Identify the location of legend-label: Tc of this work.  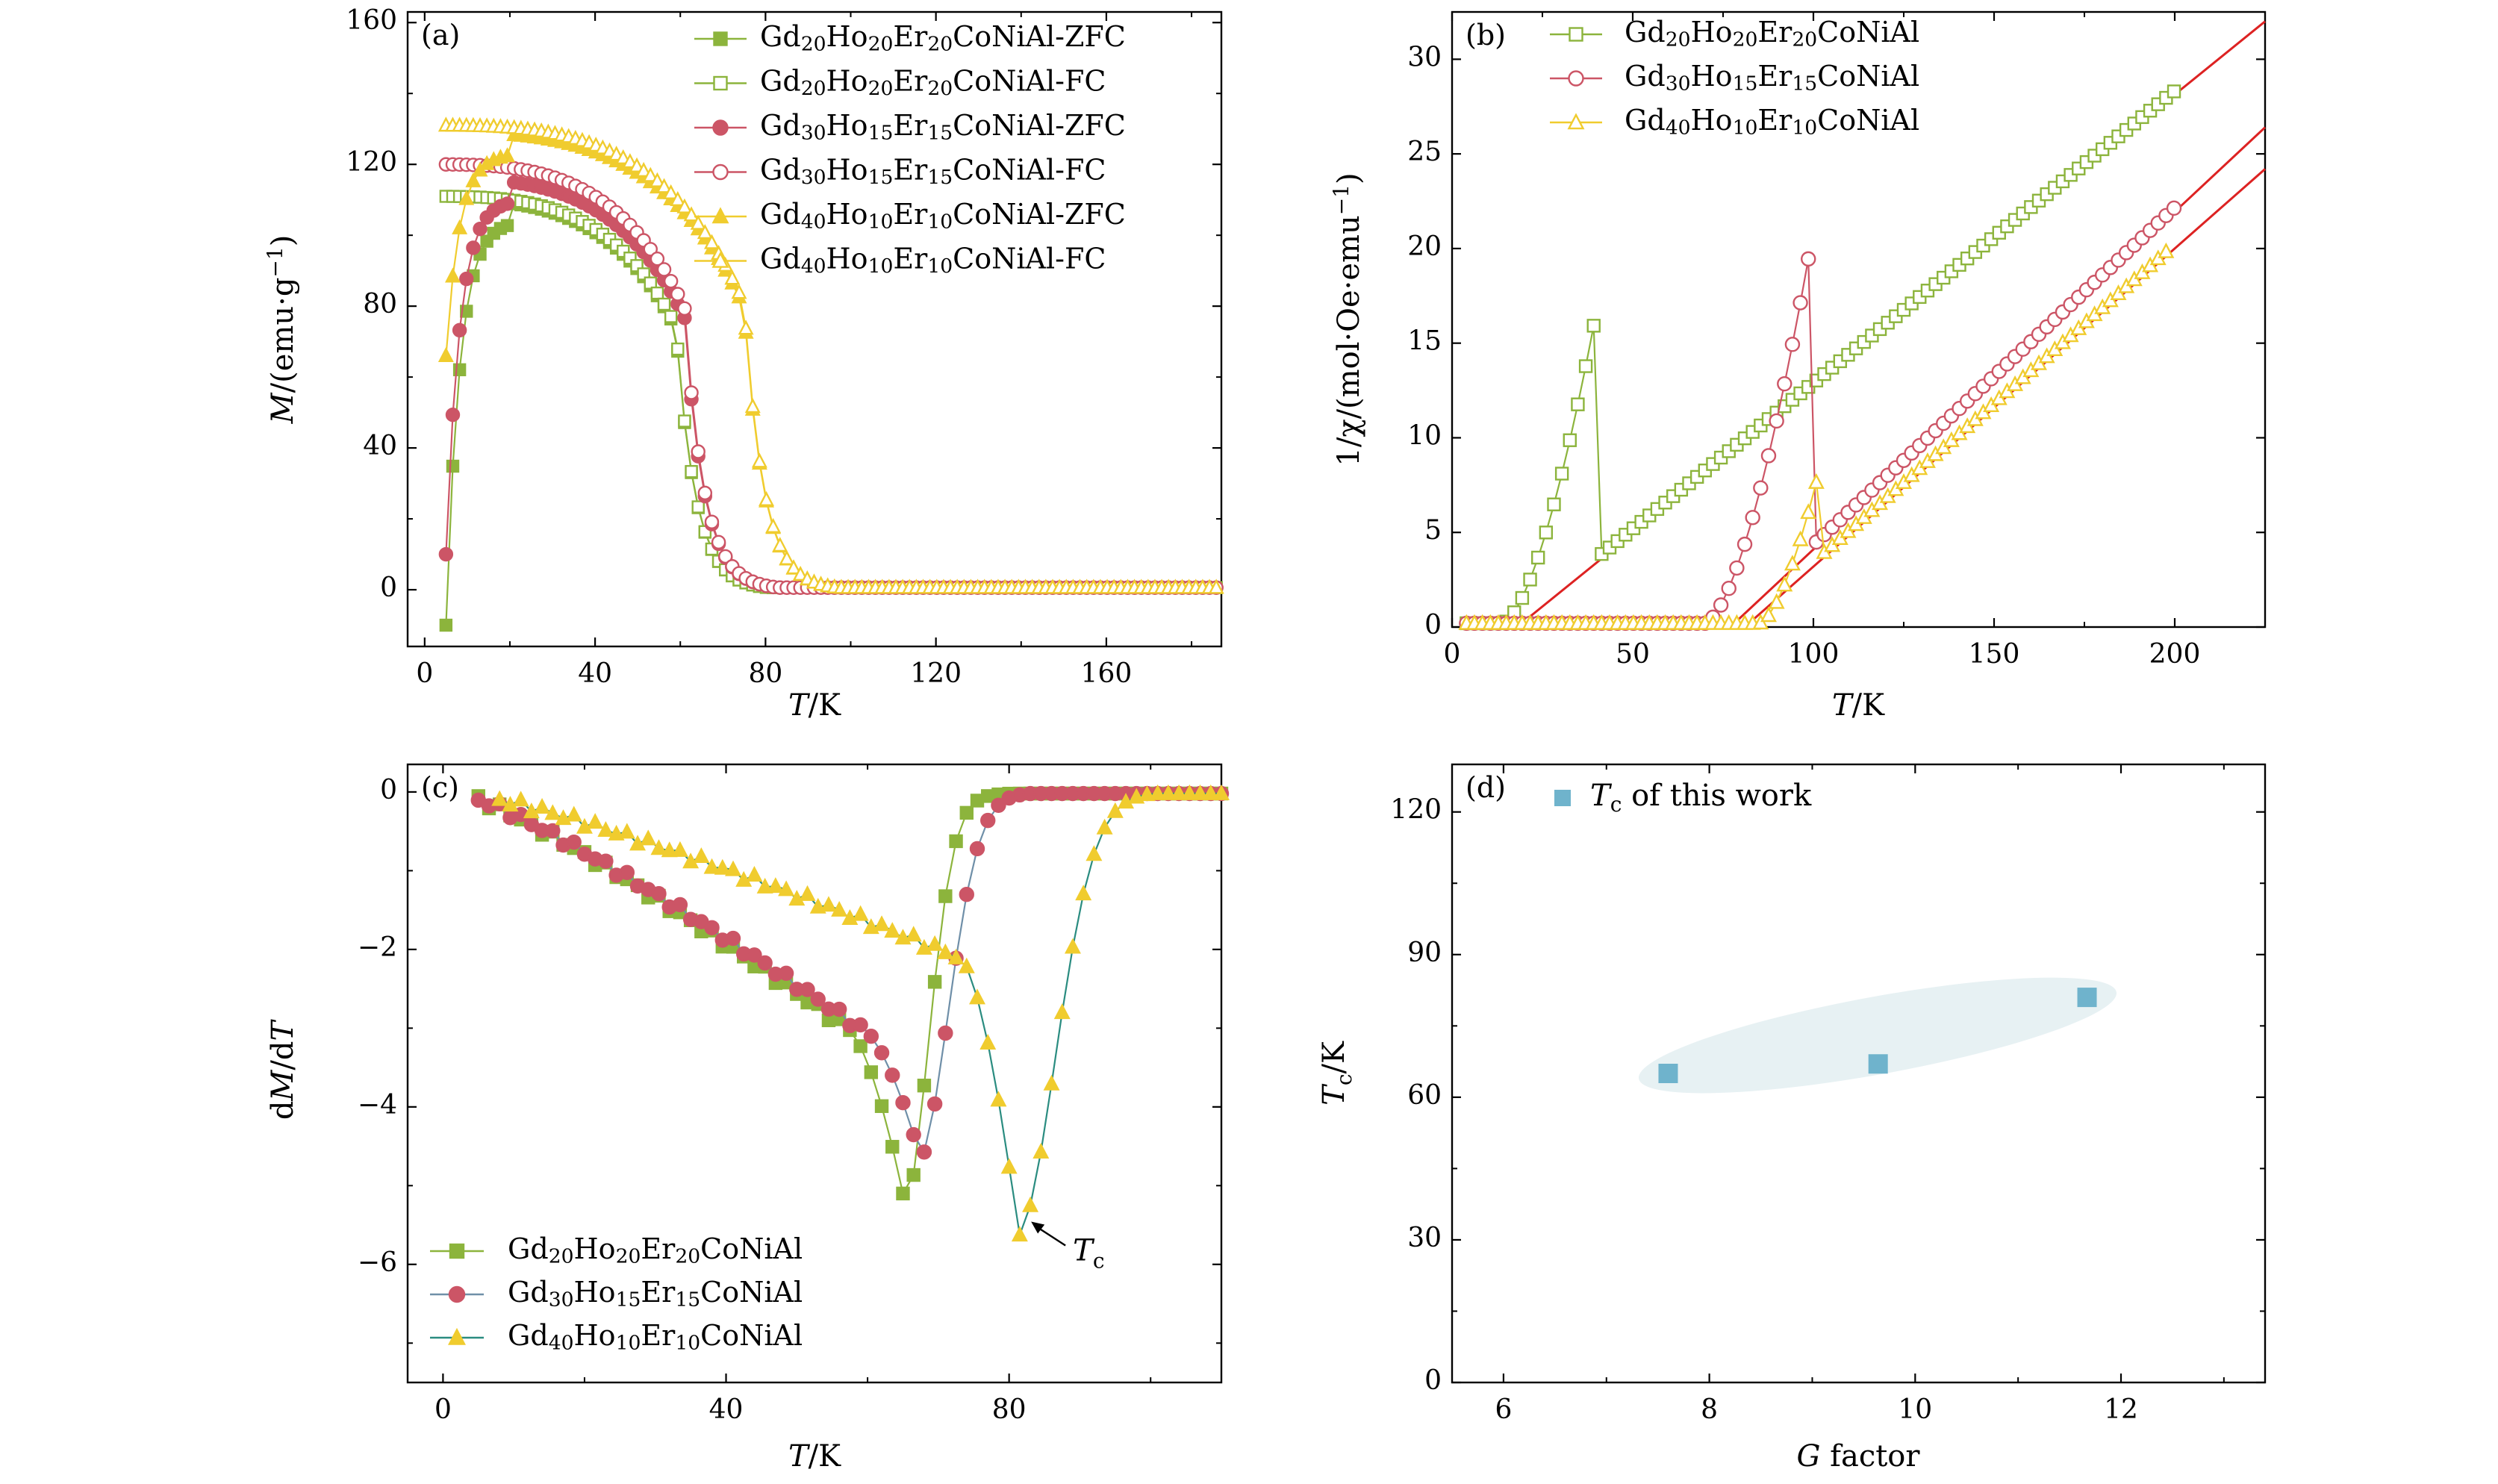
(1701, 798).